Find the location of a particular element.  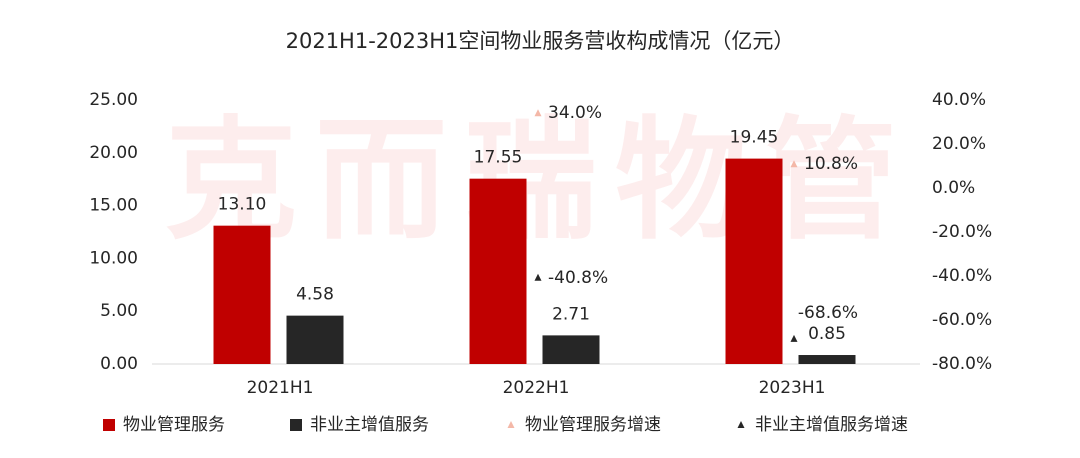

bar-value-label: 2.71 is located at coordinates (571, 314).